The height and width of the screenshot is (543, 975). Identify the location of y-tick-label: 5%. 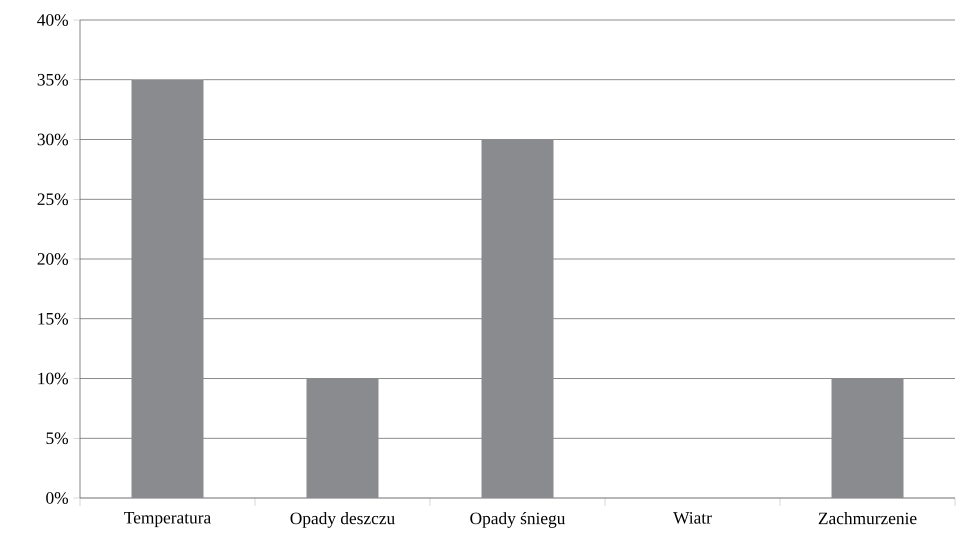
(57, 438).